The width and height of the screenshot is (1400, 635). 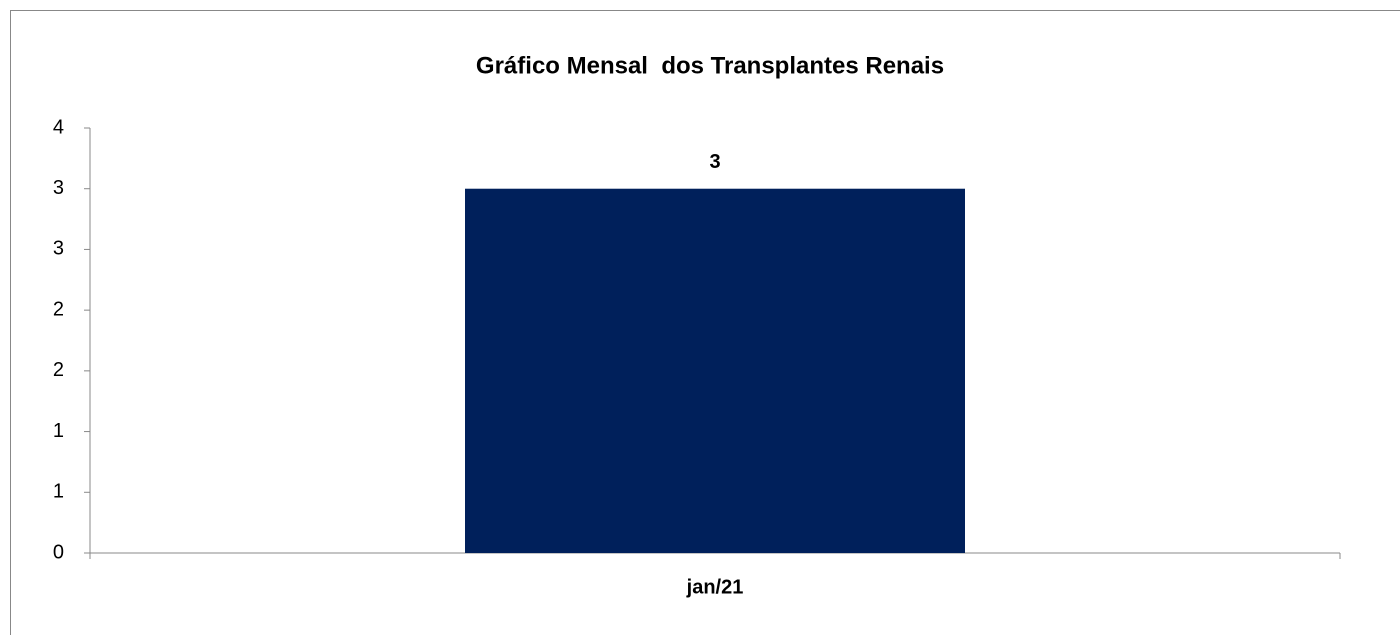 I want to click on chart-title: Gráfico Mensal dos Transplantes Renais, so click(x=710, y=65).